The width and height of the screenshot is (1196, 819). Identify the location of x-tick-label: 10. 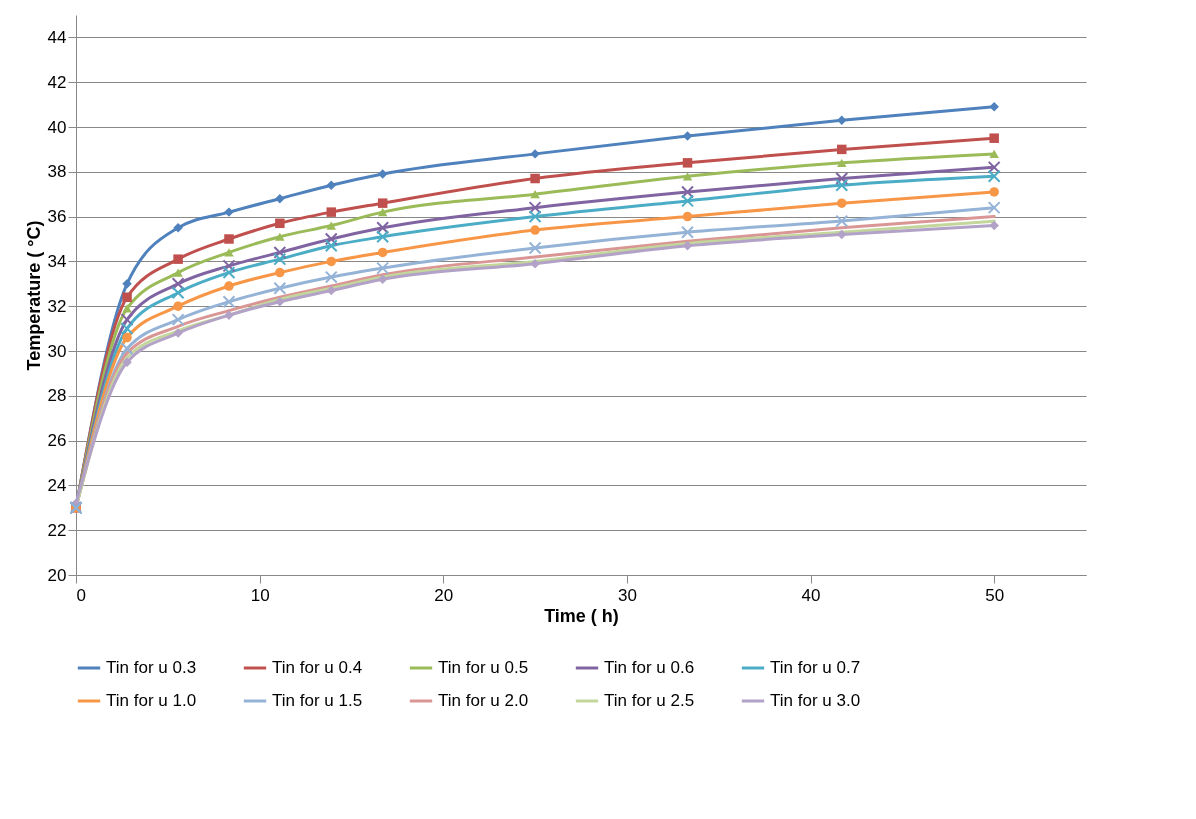
(260, 595).